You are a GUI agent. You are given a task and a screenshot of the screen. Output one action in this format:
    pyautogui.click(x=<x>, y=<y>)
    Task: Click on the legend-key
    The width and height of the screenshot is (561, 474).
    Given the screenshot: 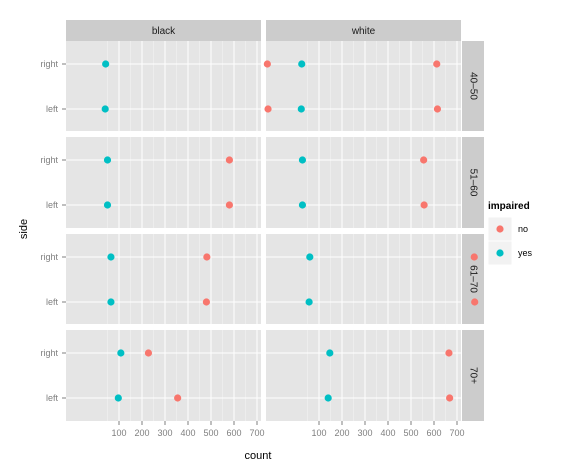 What is the action you would take?
    pyautogui.click(x=500, y=229)
    